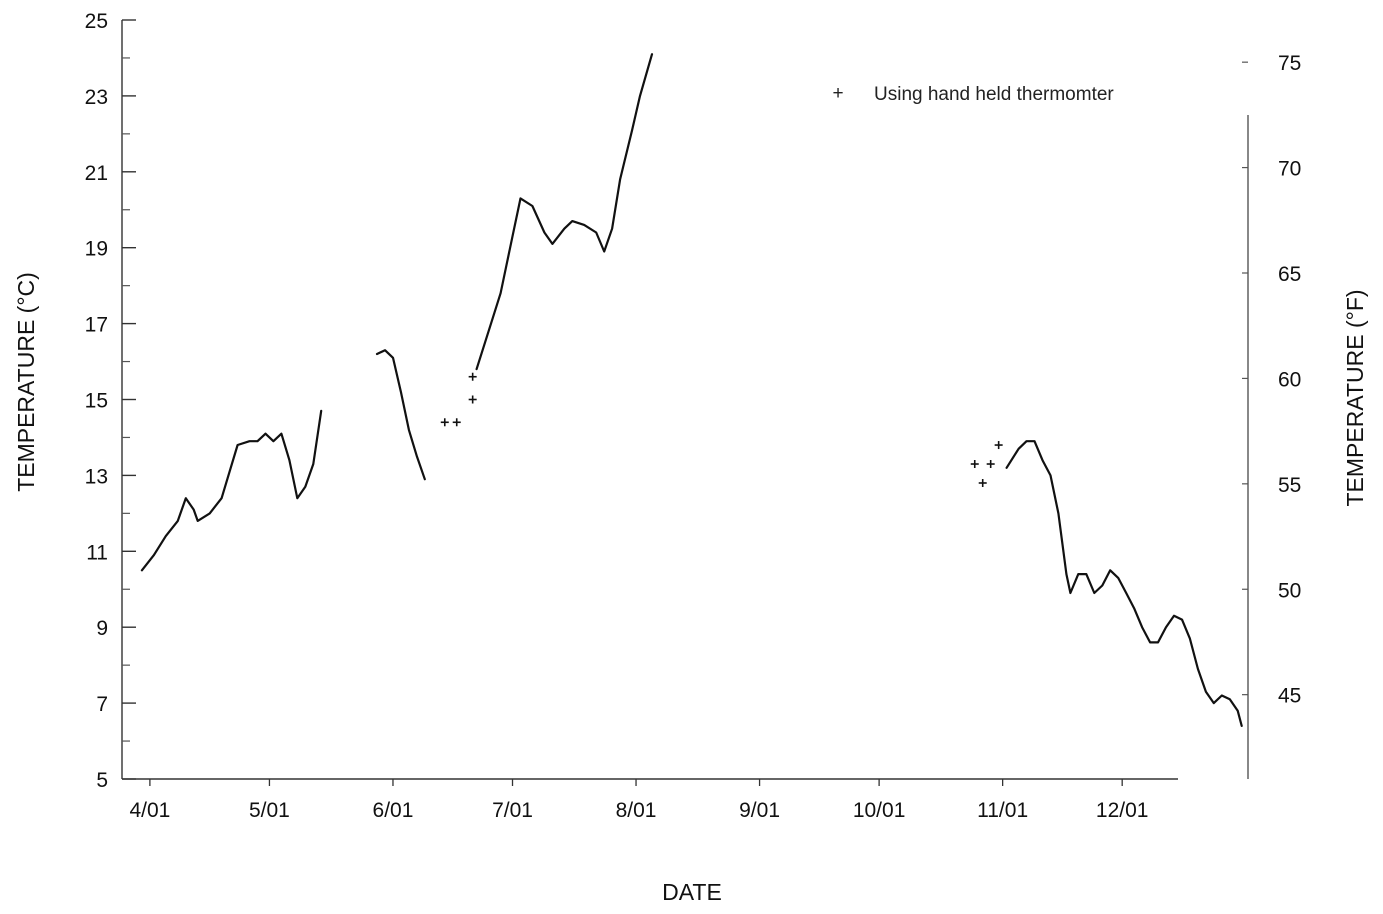  Describe the element at coordinates (102, 704) in the screenshot. I see `y-tick-label: 7` at that location.